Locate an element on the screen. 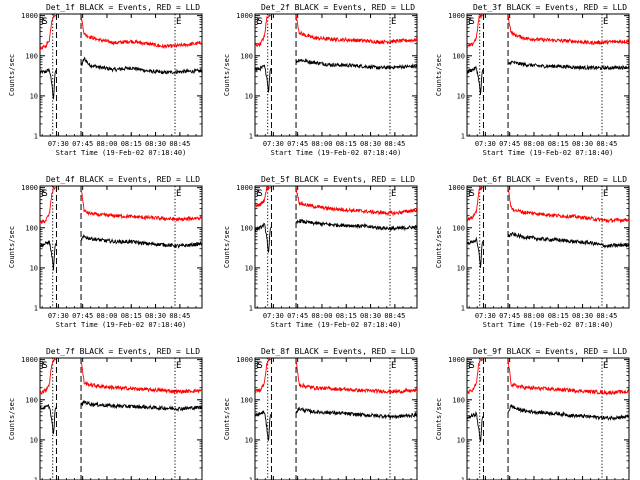 This screenshot has width=640, height=480. panel-title: Det_6f BLACK = Events, RED = LLD is located at coordinates (550, 179).